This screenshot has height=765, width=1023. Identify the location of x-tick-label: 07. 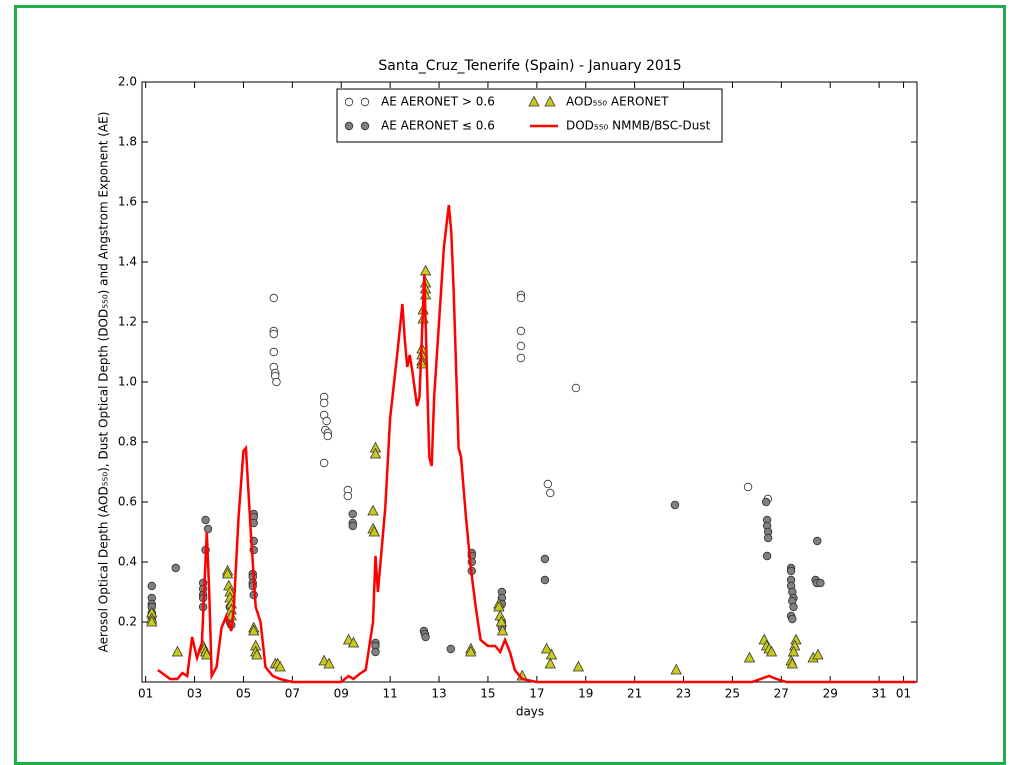
(292, 694).